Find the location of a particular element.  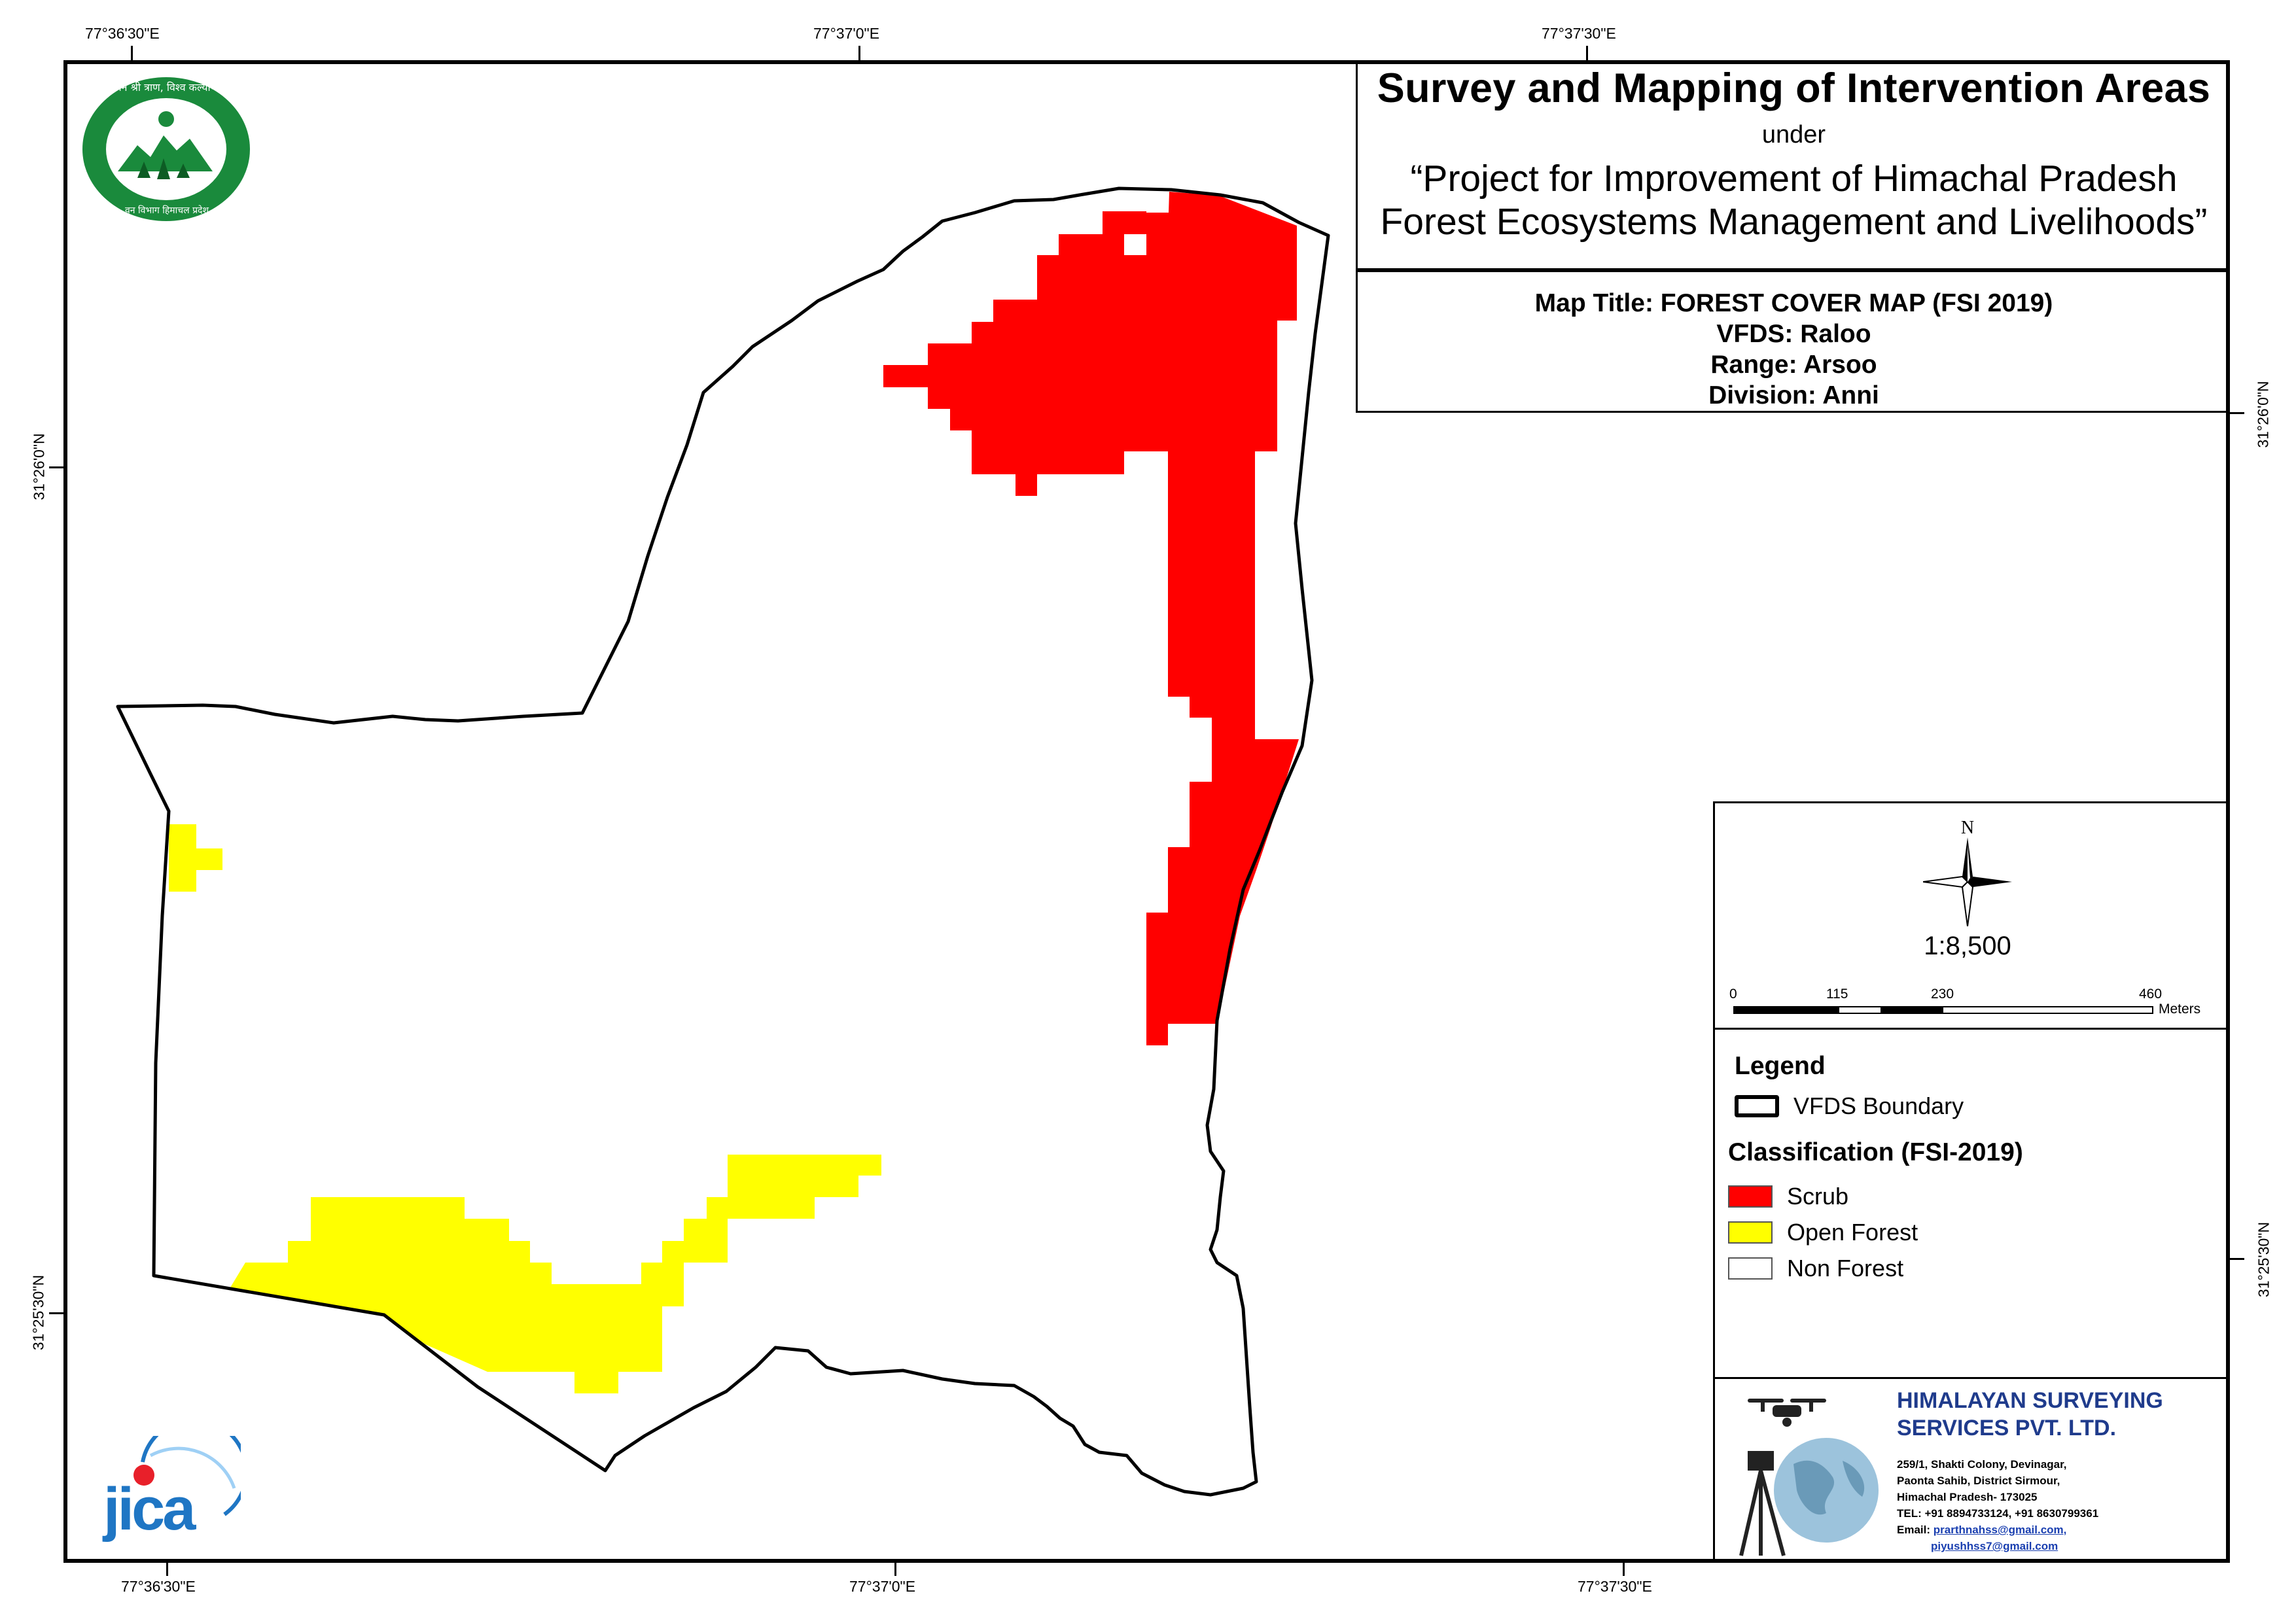

scale-tick-0: 0 is located at coordinates (1733, 994).